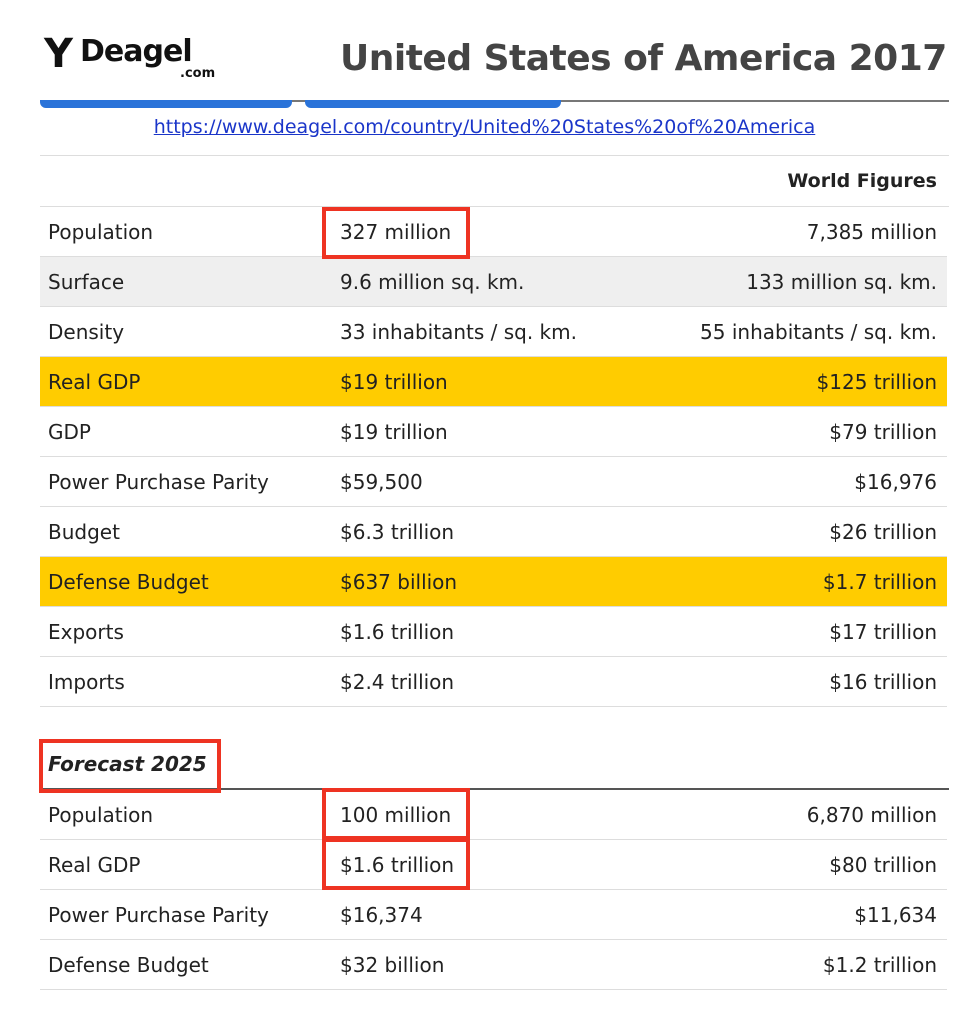 Image resolution: width=969 pixels, height=1024 pixels. What do you see at coordinates (493, 682) in the screenshot?
I see `table-row: Imports $2.4 trillion $16 trillion` at bounding box center [493, 682].